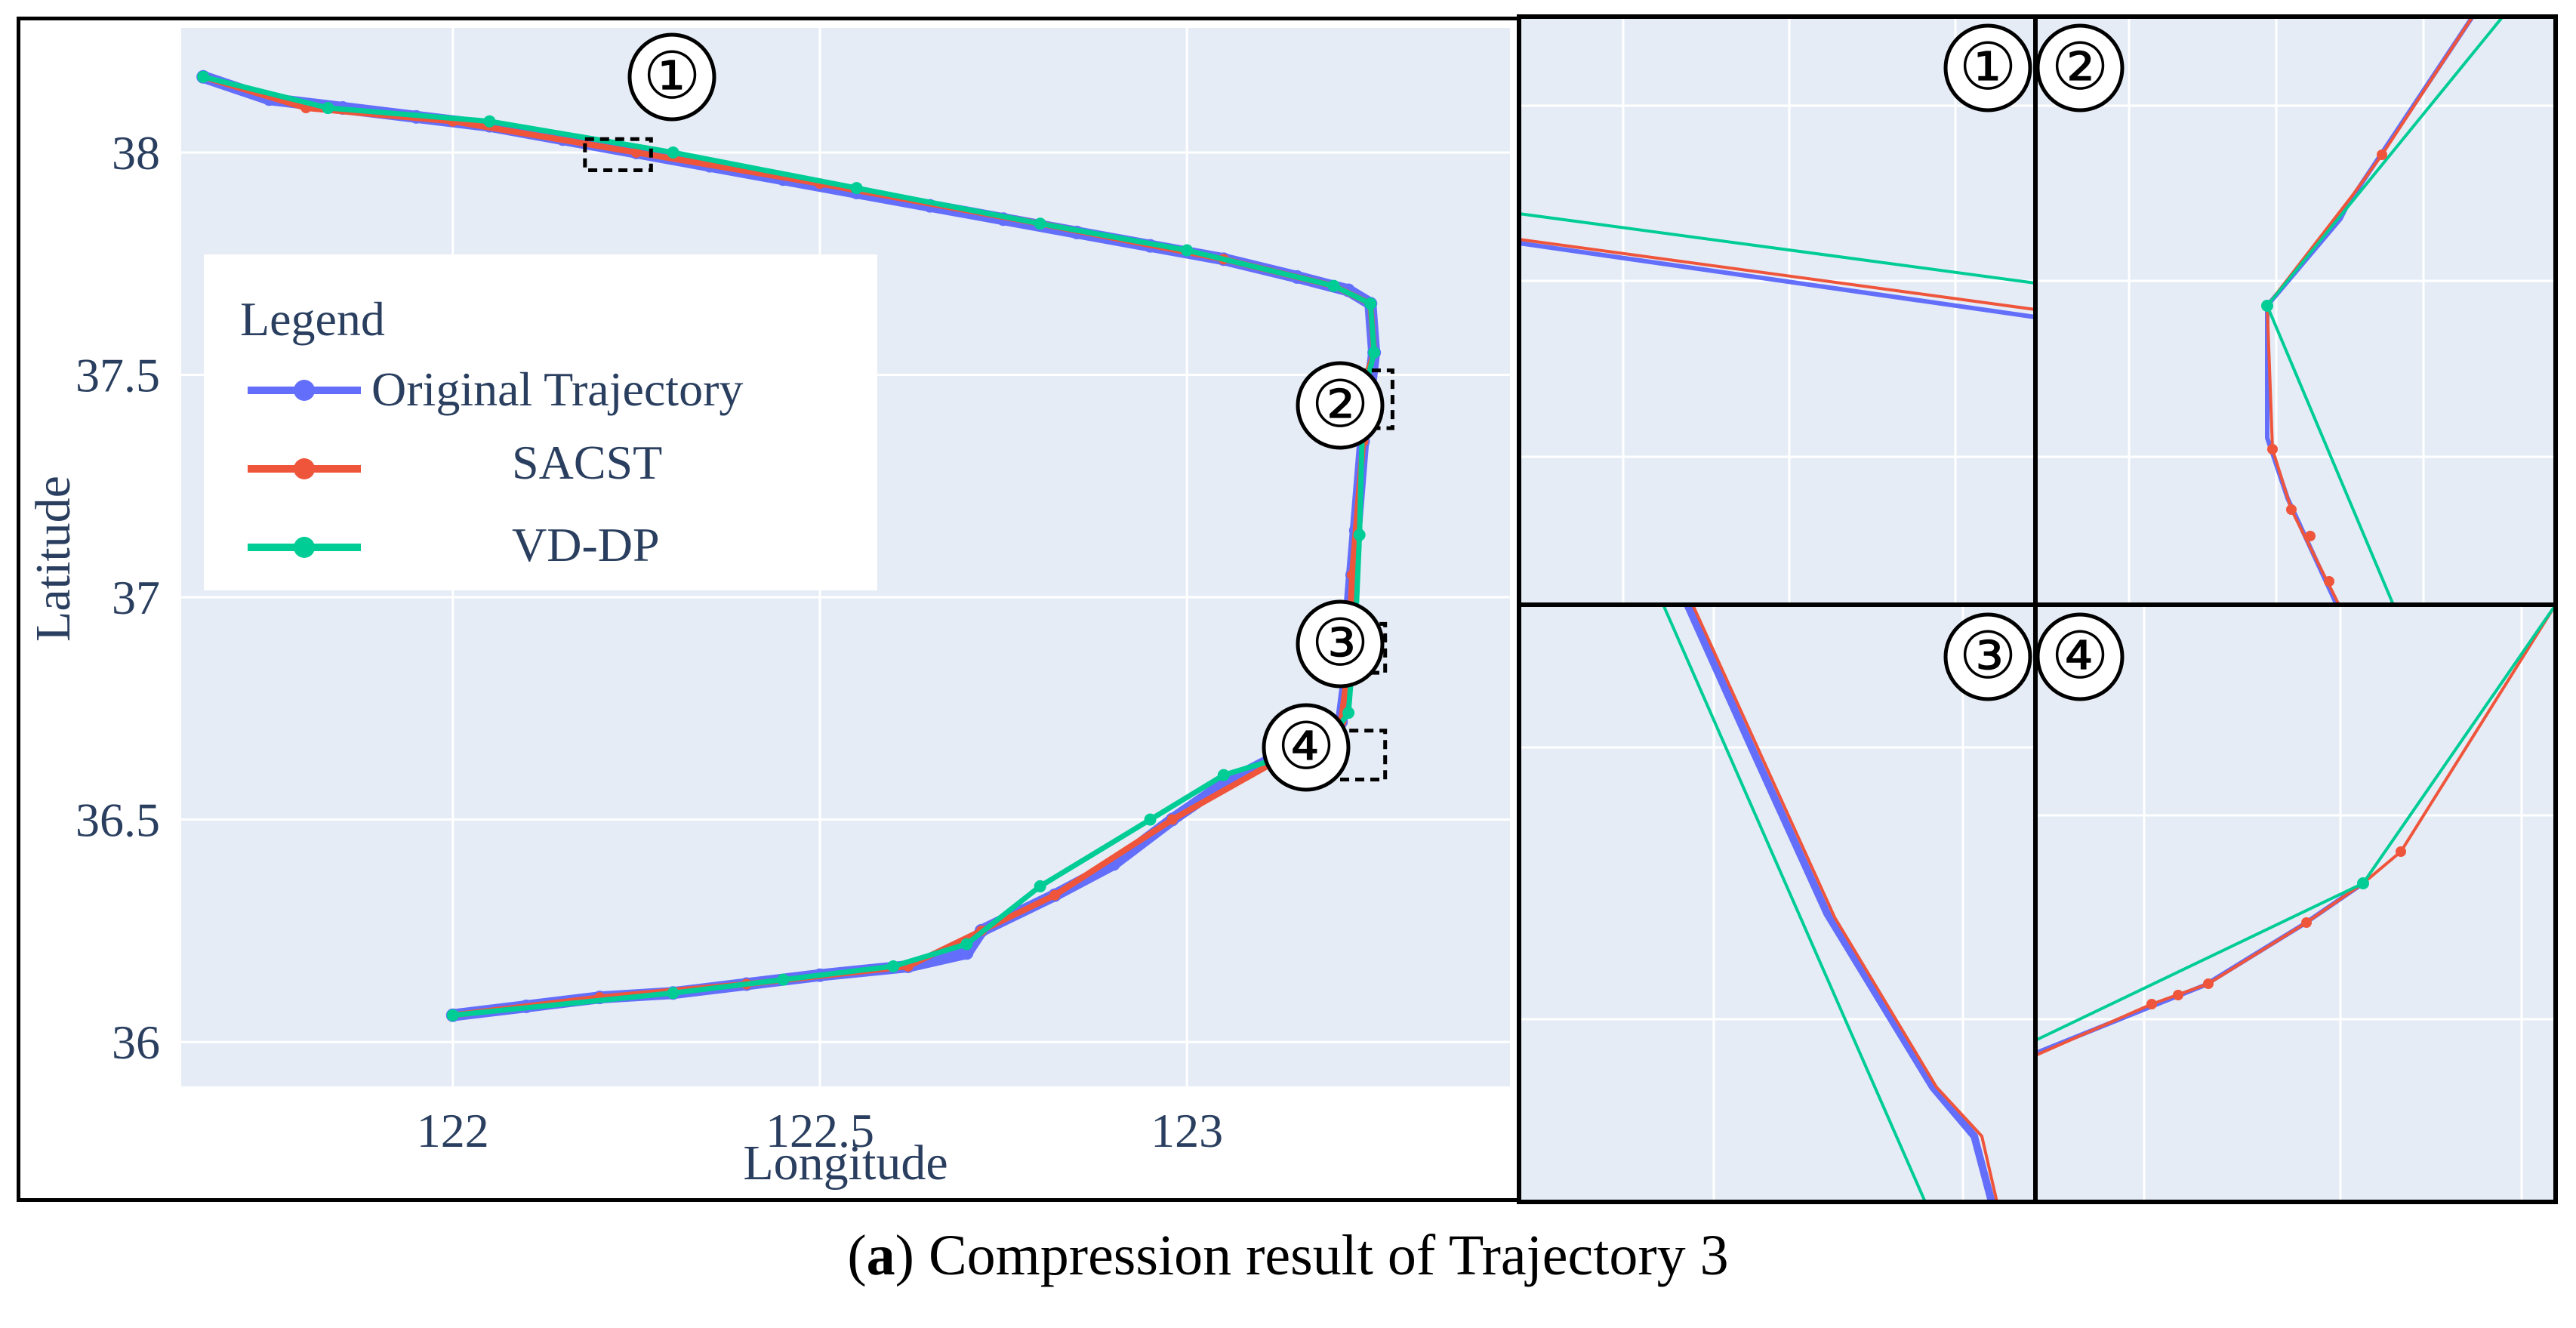  What do you see at coordinates (845, 1163) in the screenshot?
I see `x-axis-title: Longitude` at bounding box center [845, 1163].